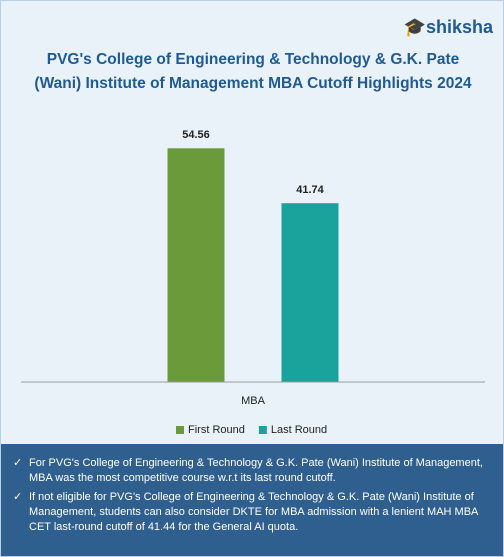  What do you see at coordinates (310, 190) in the screenshot?
I see `data-label: 41.74` at bounding box center [310, 190].